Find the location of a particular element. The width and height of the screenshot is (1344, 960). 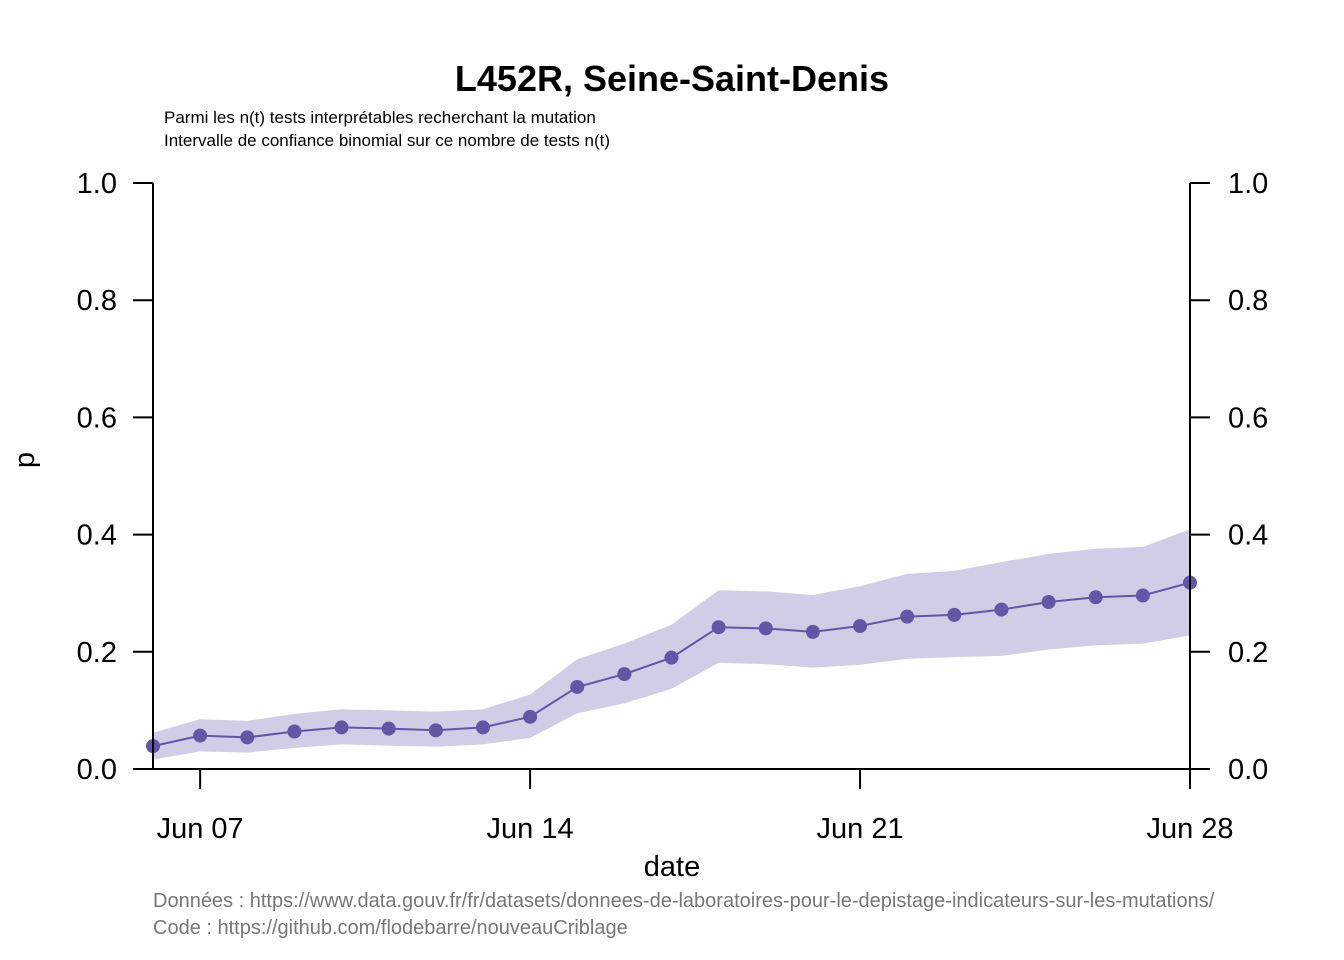

x-tick-label: Jun 14 is located at coordinates (530, 829).